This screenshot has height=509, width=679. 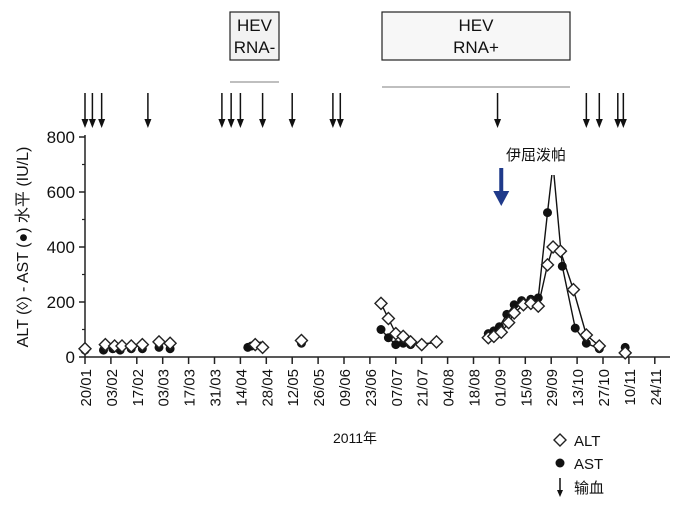 I want to click on x-tick-label: 13/10, so click(x=578, y=388).